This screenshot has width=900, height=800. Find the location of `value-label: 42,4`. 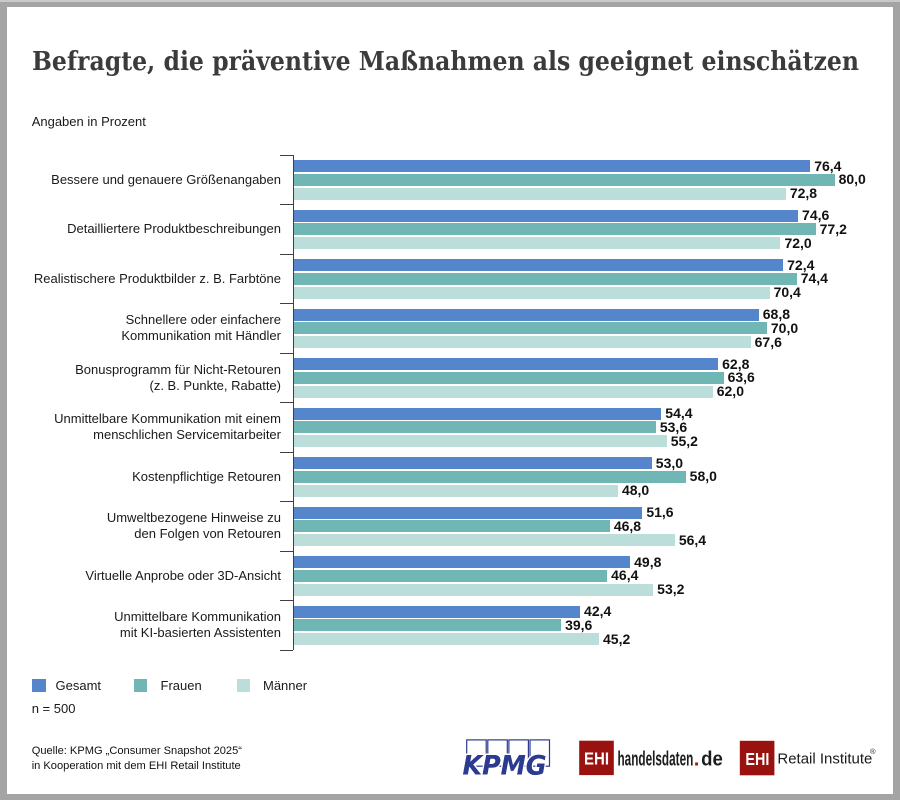

value-label: 42,4 is located at coordinates (598, 611).